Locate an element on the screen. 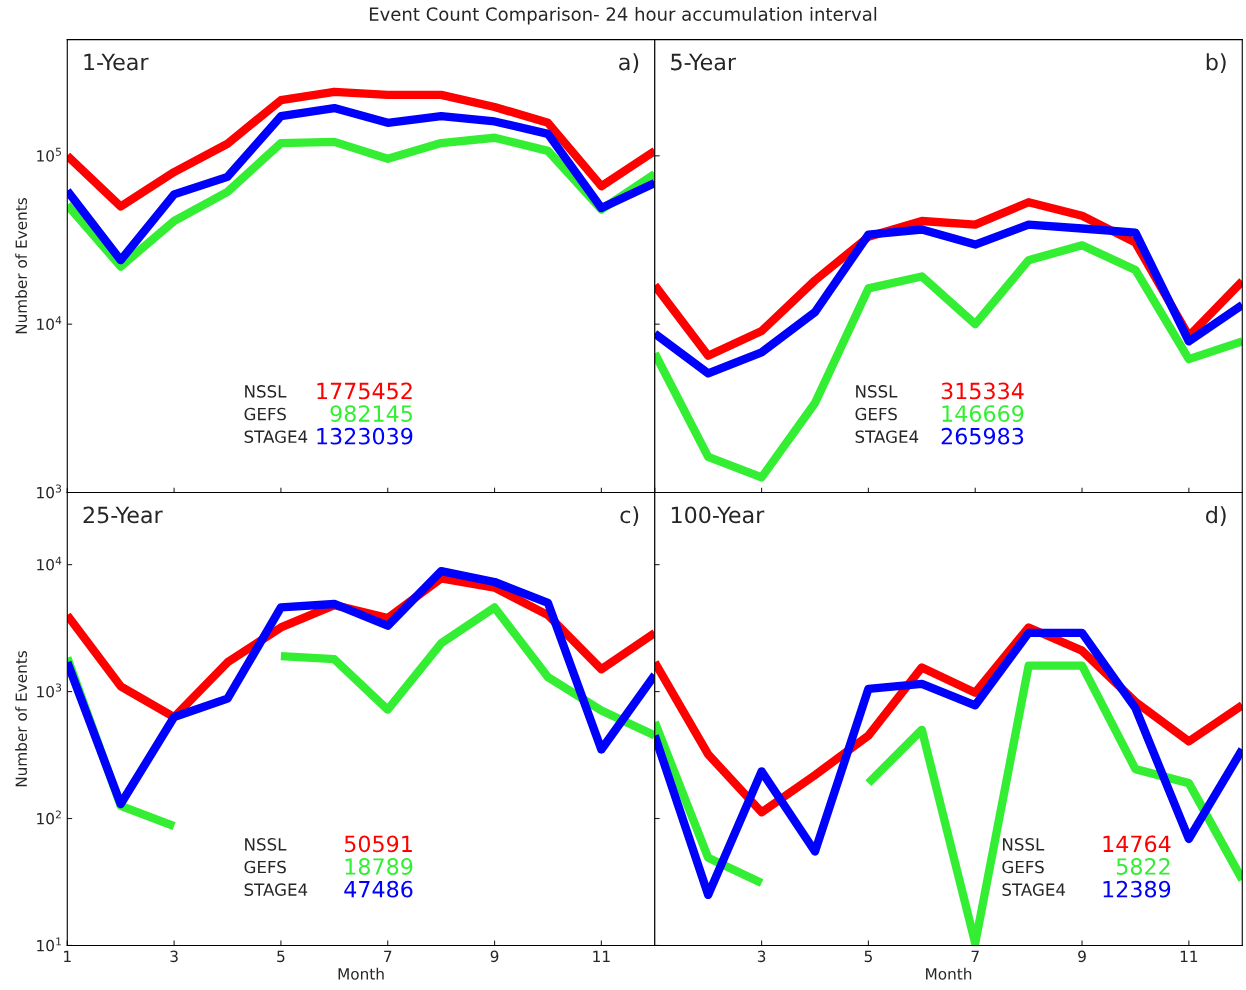 The image size is (1246, 990). annotation: 146669 is located at coordinates (983, 413).